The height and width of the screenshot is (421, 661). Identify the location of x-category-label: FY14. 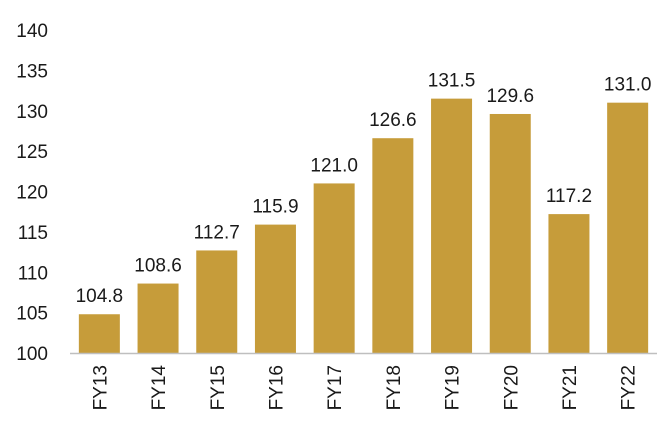
(159, 388).